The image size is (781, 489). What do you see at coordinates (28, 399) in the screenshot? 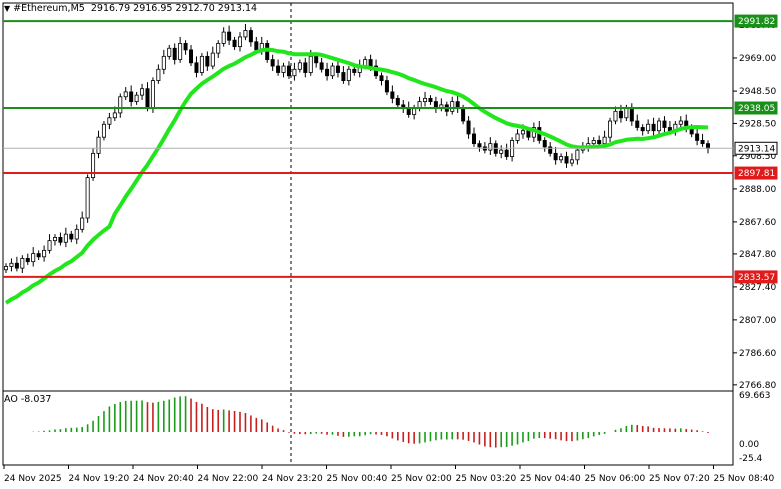
I see `indicator-label: AO -8.037` at bounding box center [28, 399].